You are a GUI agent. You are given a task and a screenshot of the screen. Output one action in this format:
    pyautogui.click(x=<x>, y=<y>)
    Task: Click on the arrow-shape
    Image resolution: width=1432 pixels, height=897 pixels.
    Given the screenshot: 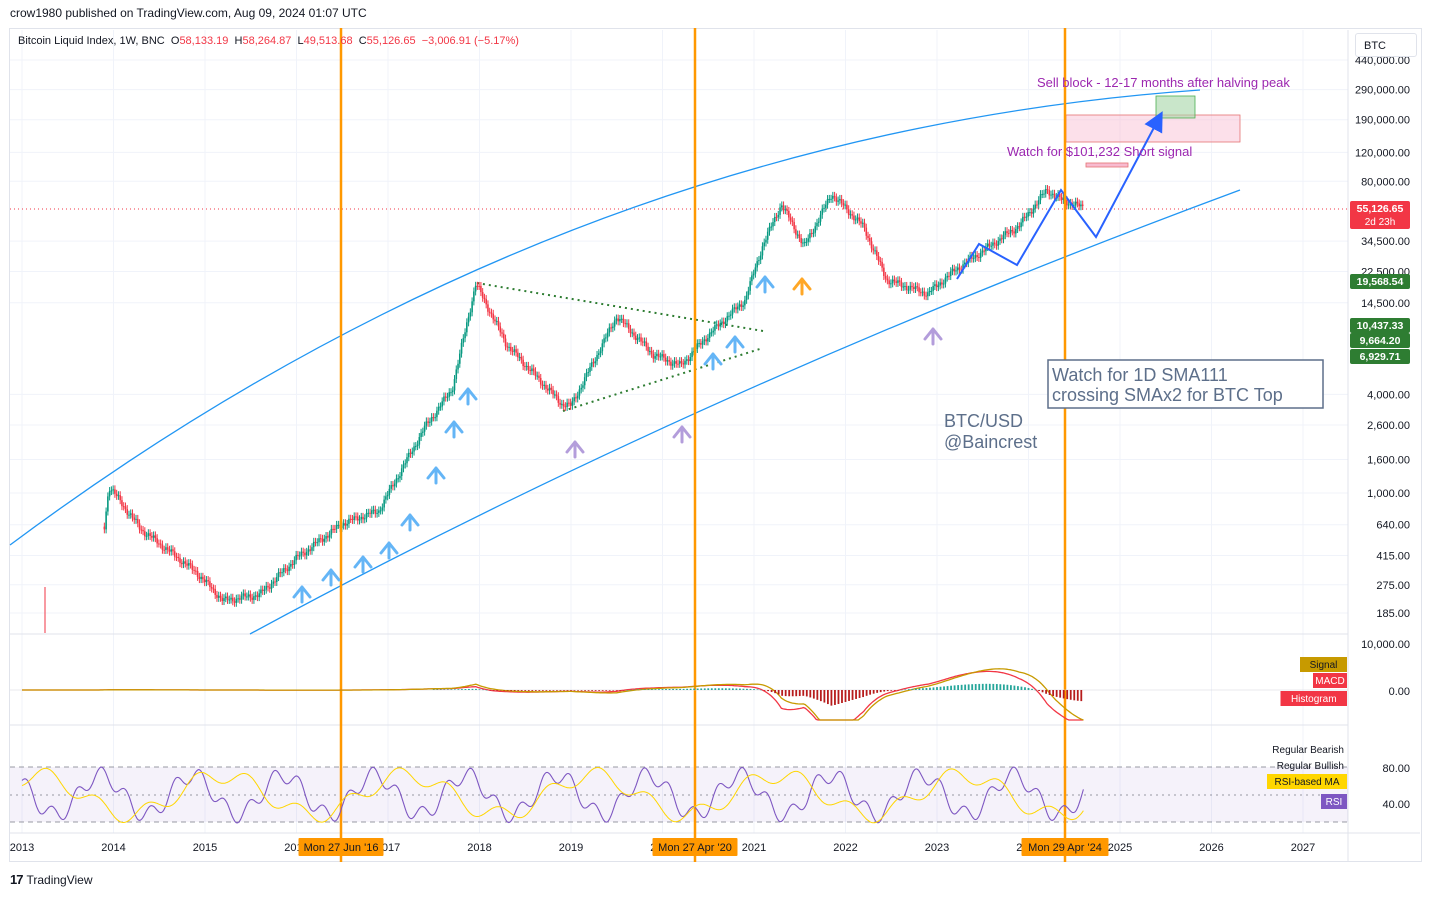 What is the action you would take?
    pyautogui.click(x=410, y=522)
    